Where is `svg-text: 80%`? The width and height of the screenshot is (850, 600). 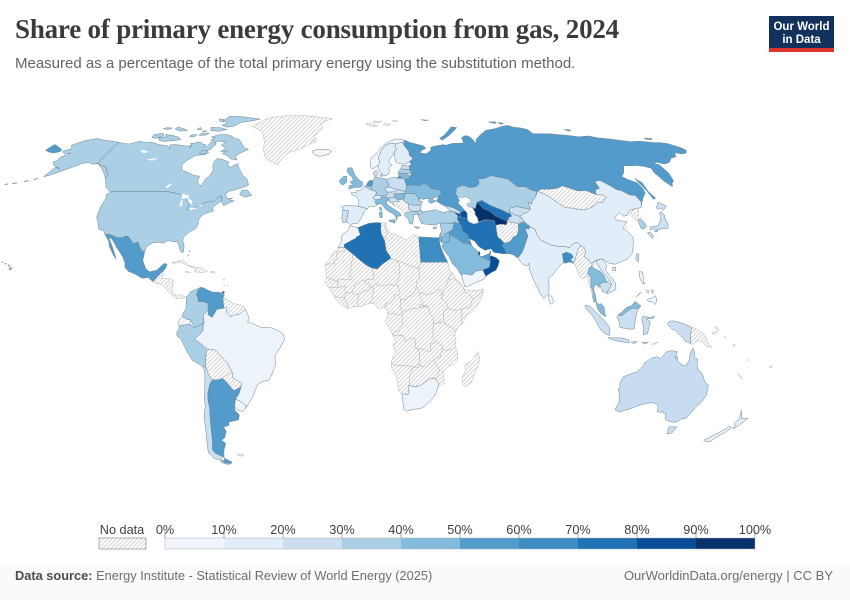
svg-text: 80% is located at coordinates (636, 530).